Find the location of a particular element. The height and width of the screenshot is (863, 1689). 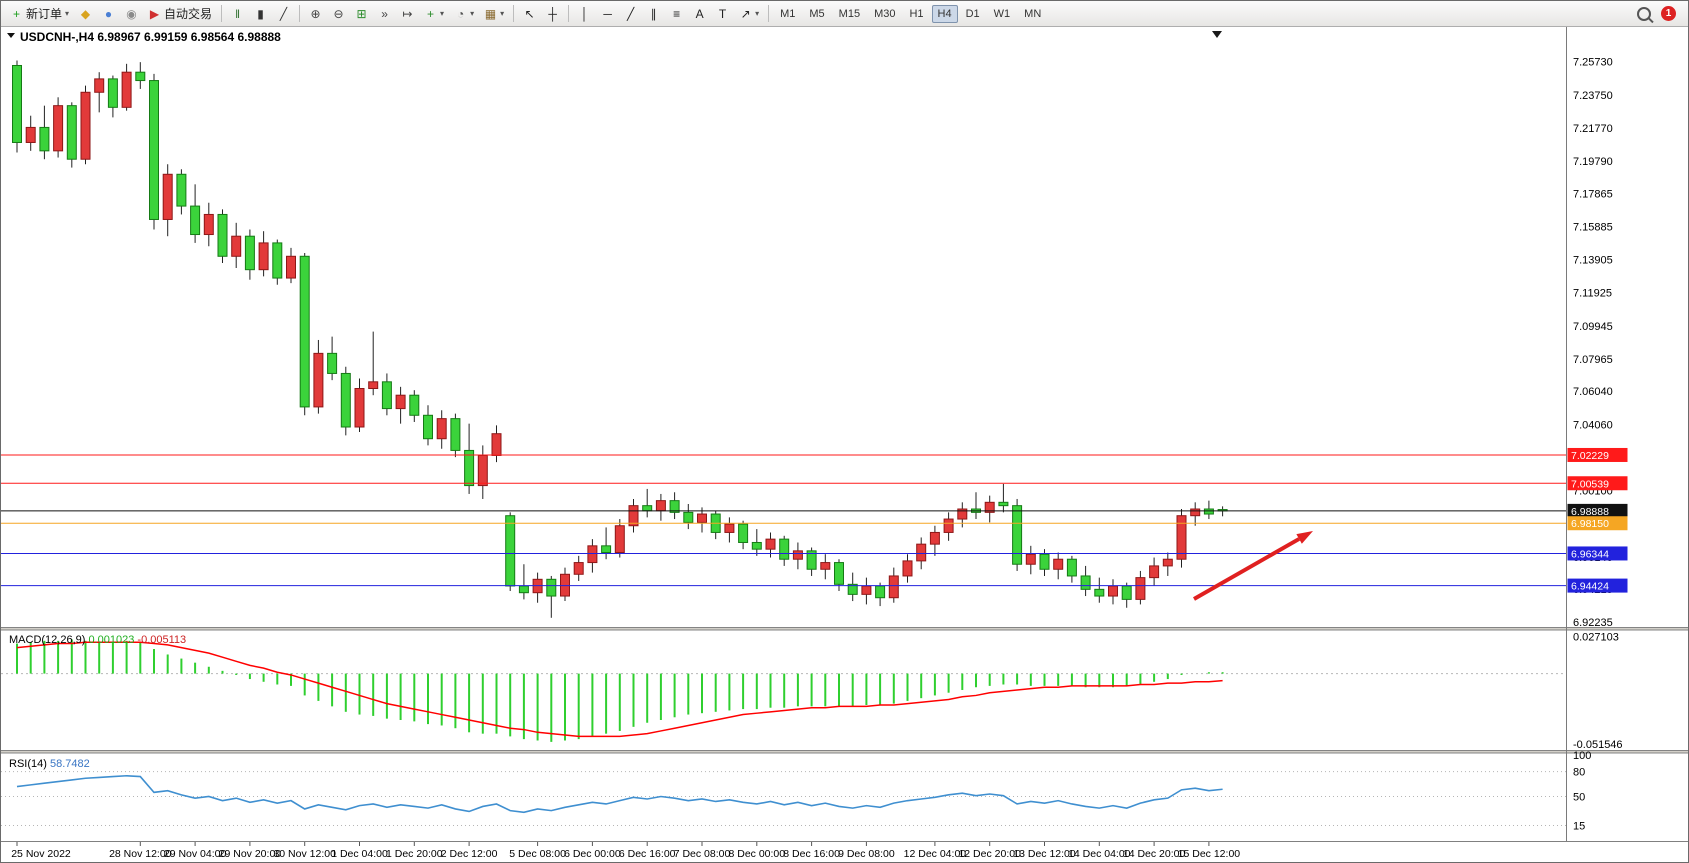

zoom-out-button: ⊖ is located at coordinates (338, 14).